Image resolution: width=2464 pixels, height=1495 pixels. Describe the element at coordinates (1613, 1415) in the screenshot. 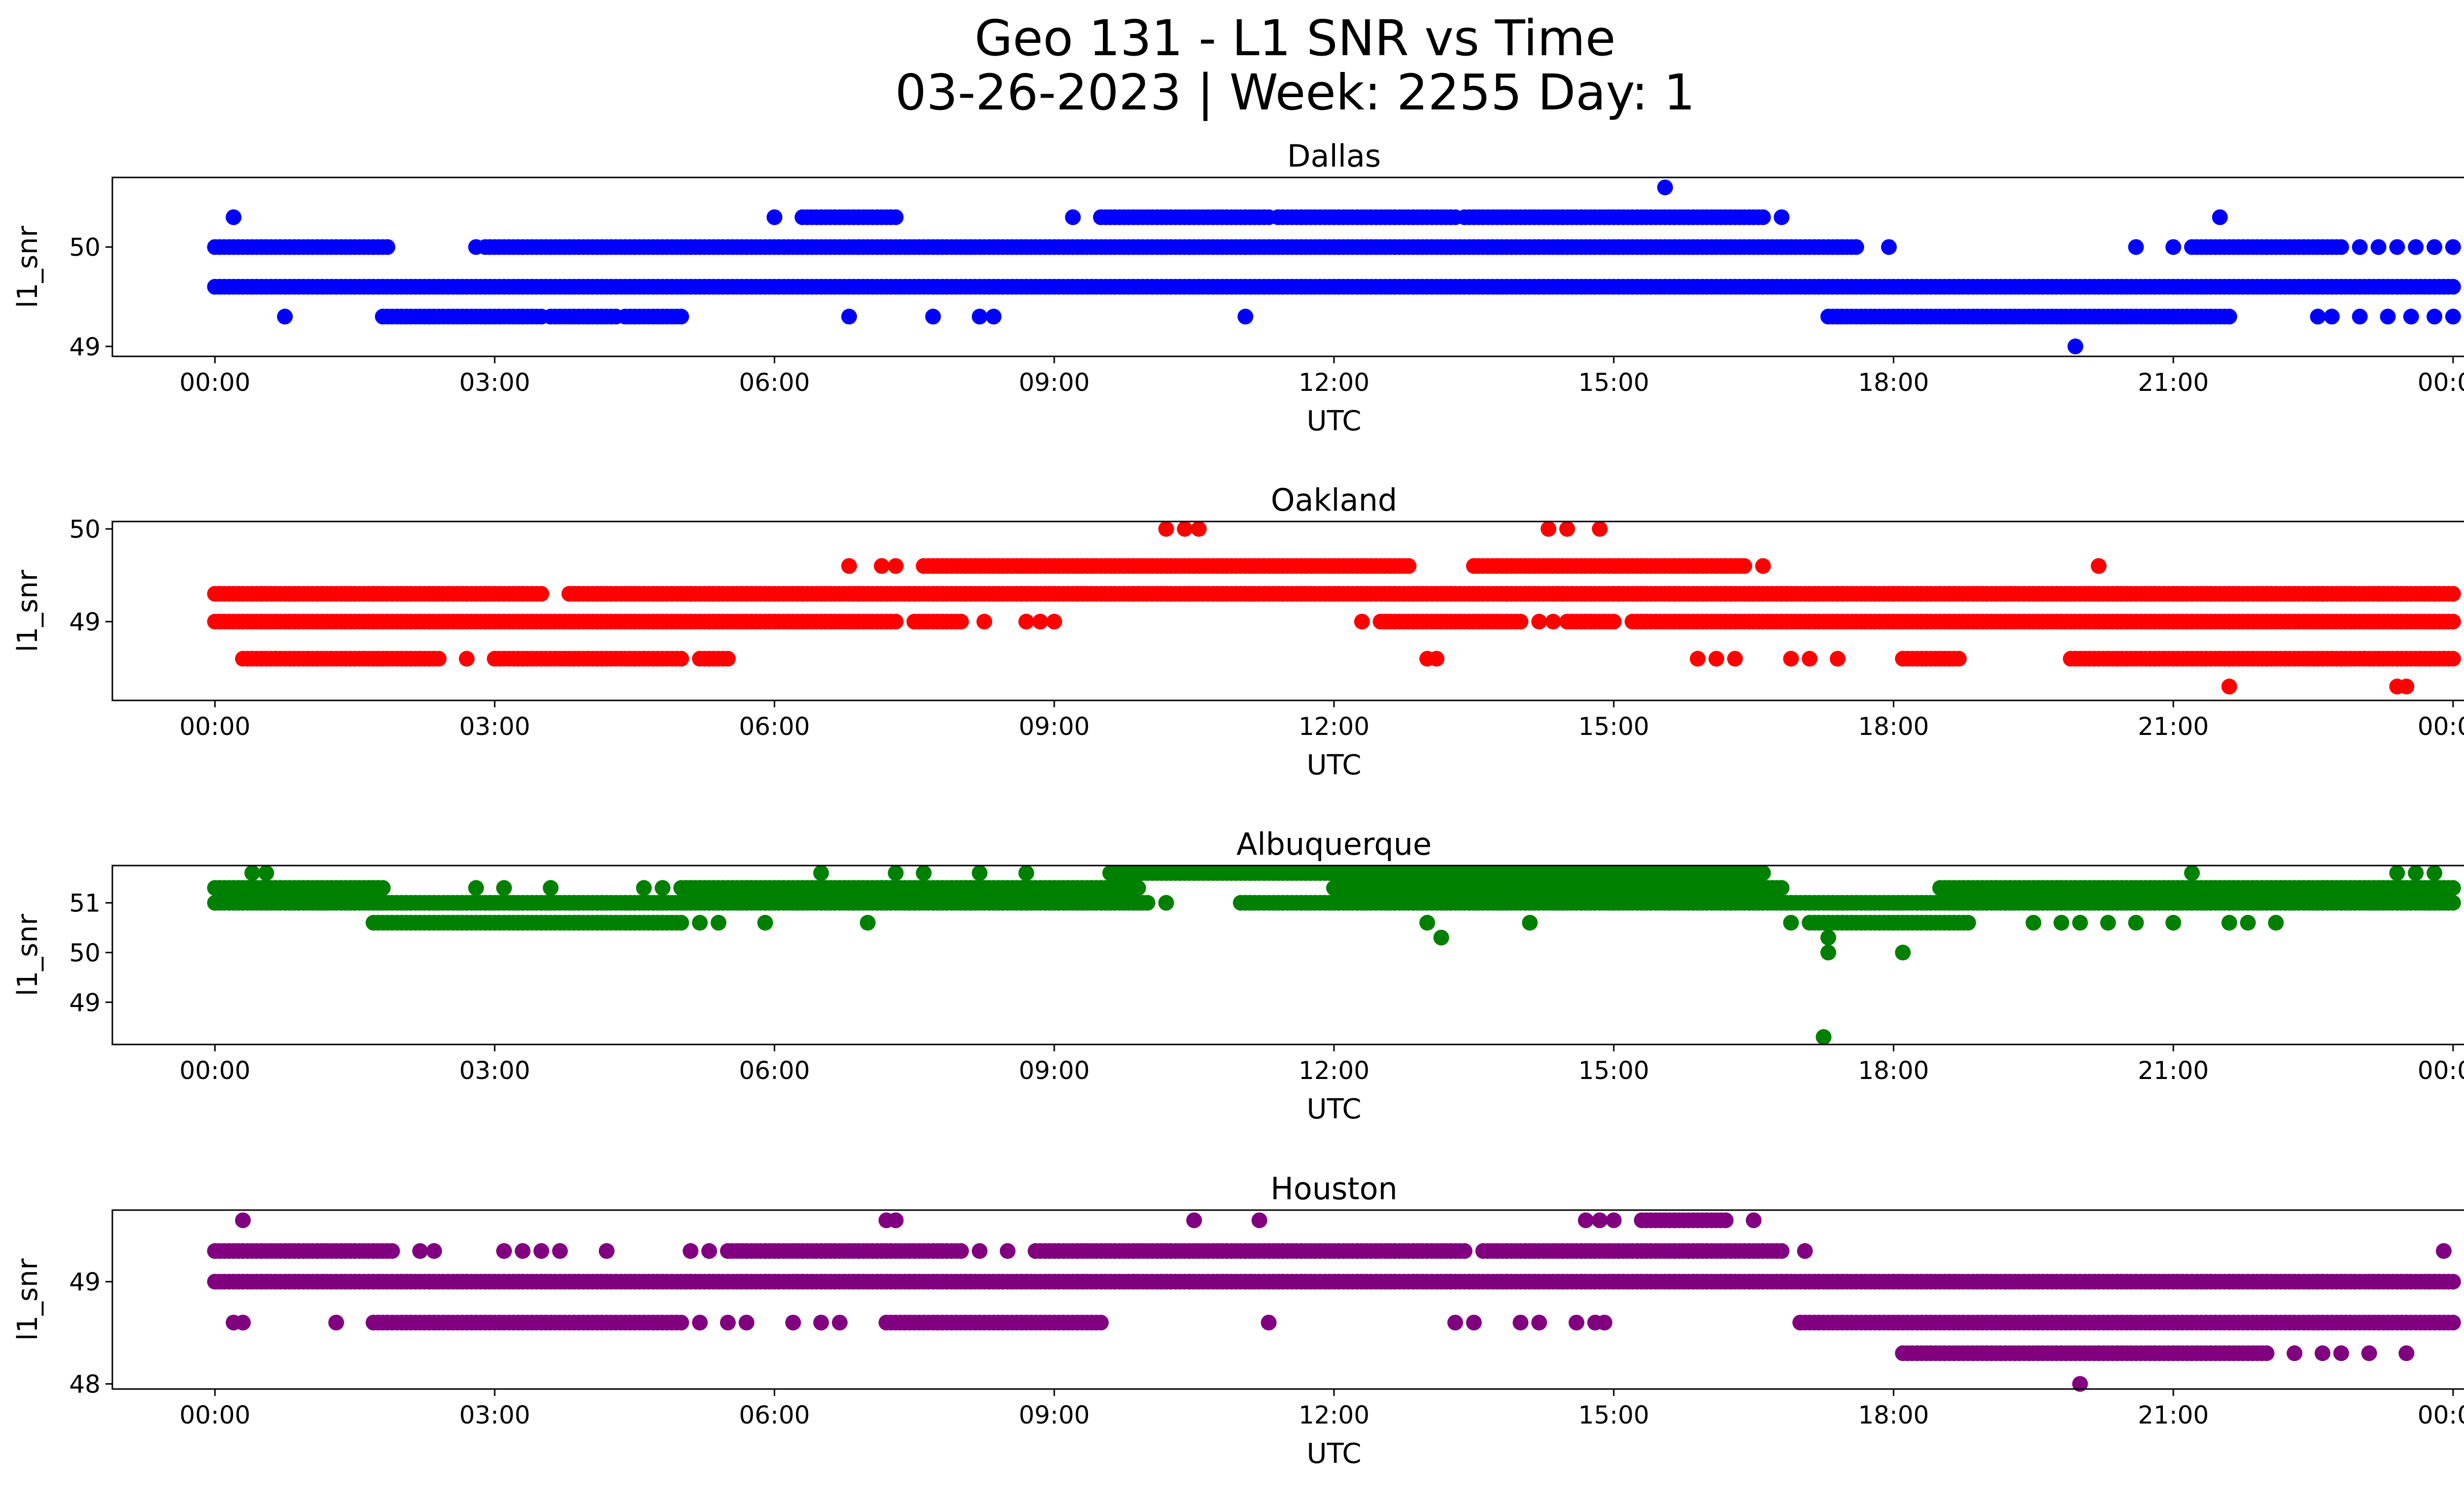

I see `x-tick-label: 15:00` at that location.